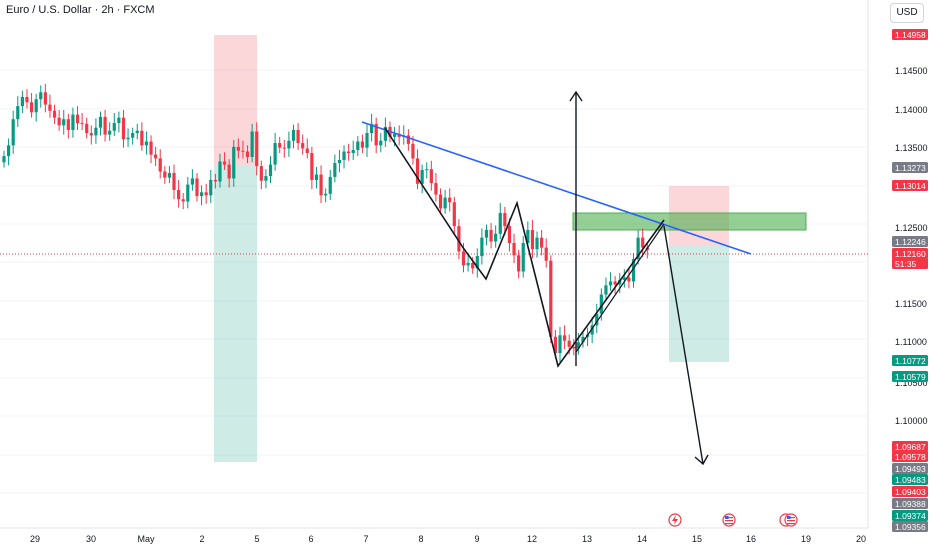  What do you see at coordinates (699, 304) in the screenshot?
I see `short-position-reward-zone` at bounding box center [699, 304].